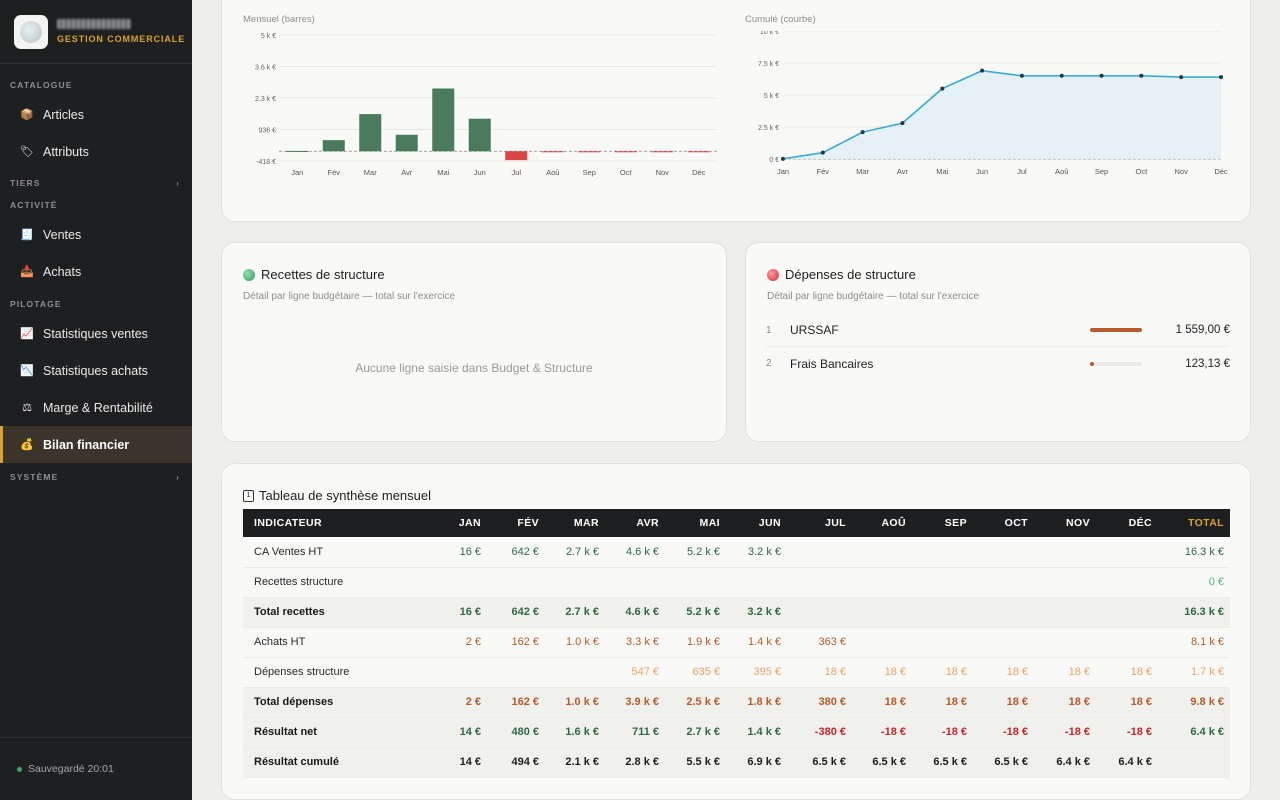 This screenshot has width=1280, height=800. Describe the element at coordinates (54, 151) in the screenshot. I see `sidebar-item-attributs: 🏷 Attributs` at that location.